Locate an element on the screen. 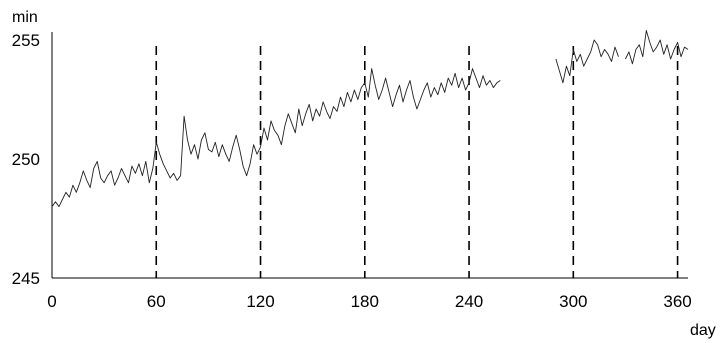  y-tick-labels: 245 250 255 is located at coordinates (26, 159).